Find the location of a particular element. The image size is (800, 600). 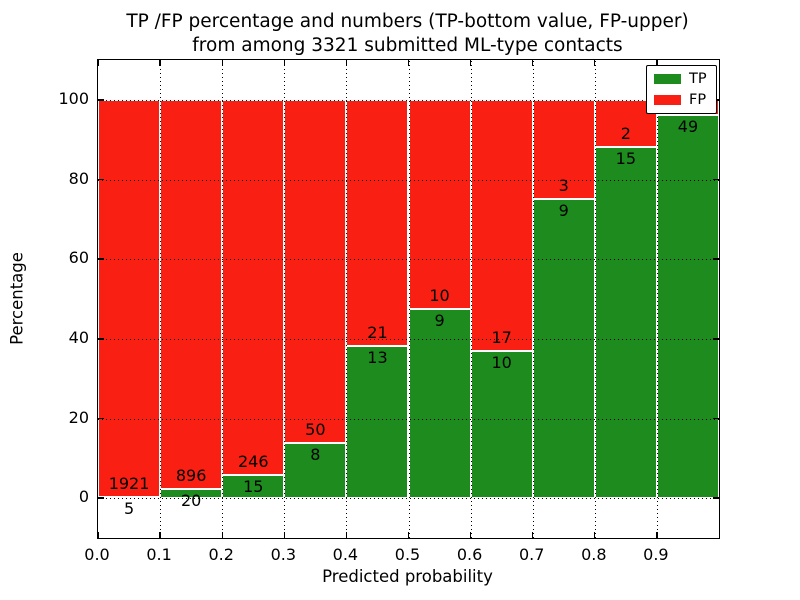

tp-count-label: 10 is located at coordinates (501, 362).